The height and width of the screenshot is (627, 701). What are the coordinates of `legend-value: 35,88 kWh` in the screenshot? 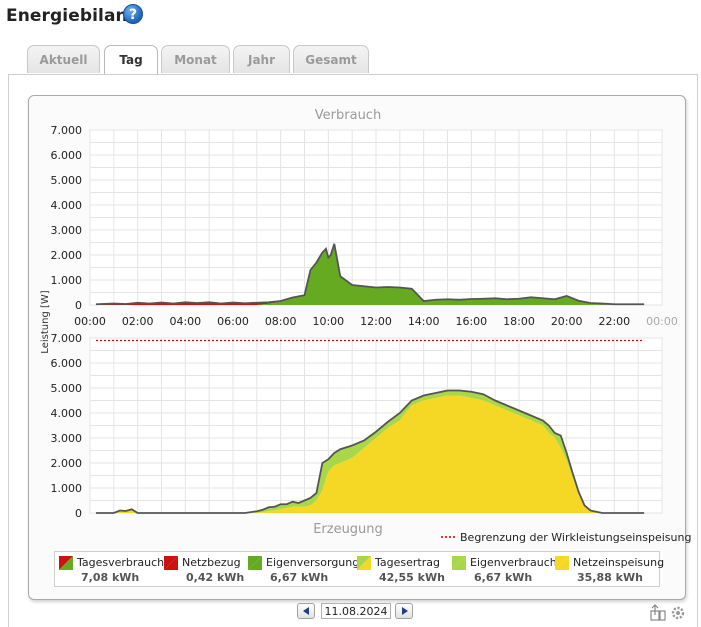 It's located at (610, 577).